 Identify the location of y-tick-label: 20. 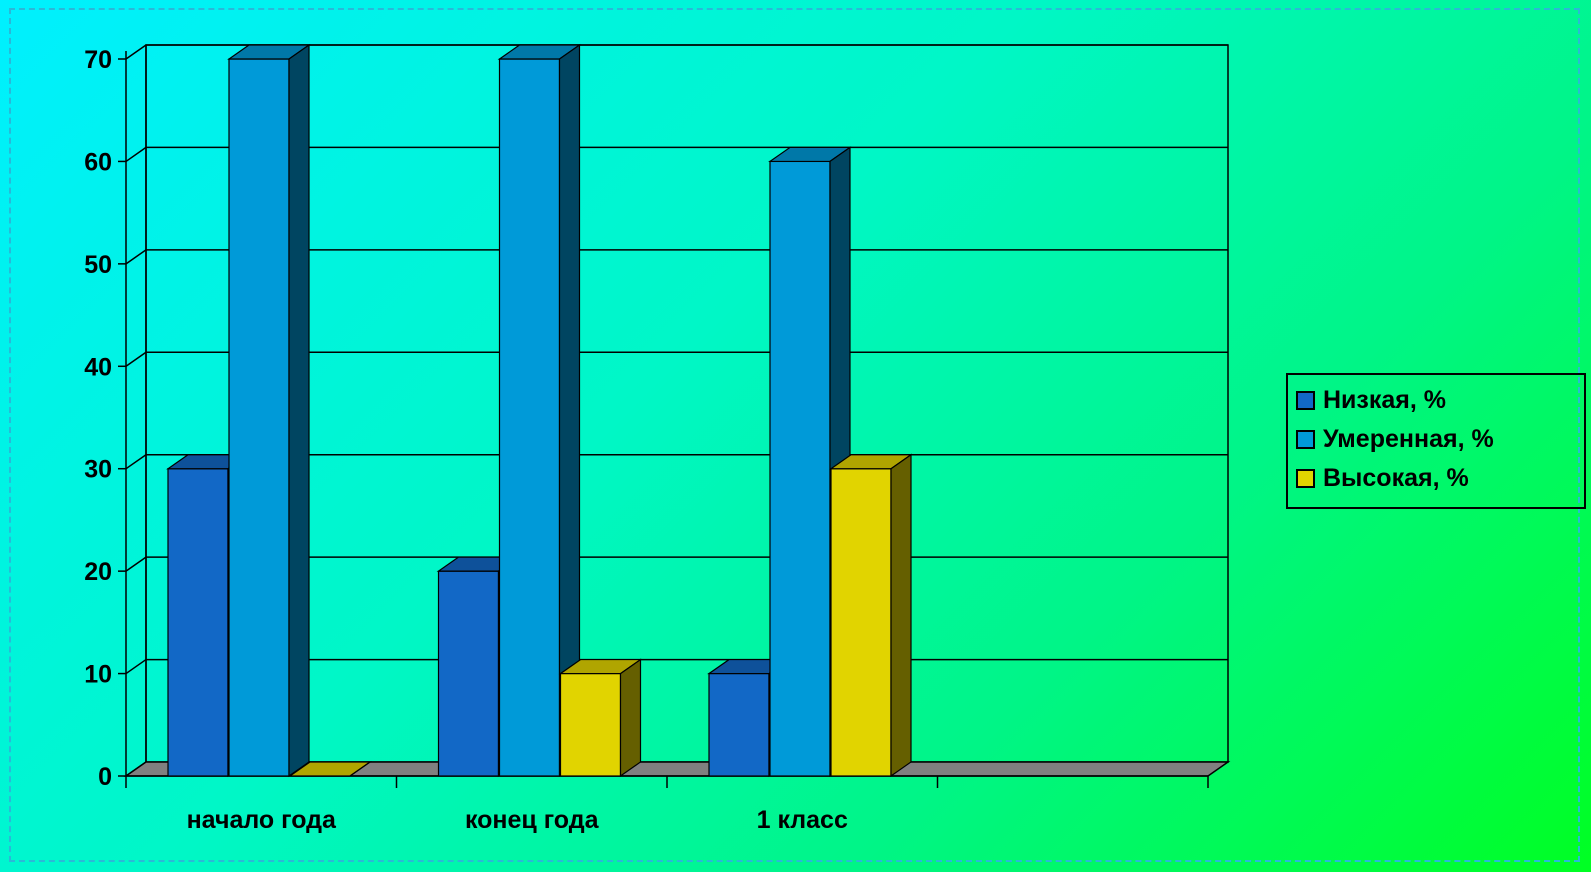
(98, 572).